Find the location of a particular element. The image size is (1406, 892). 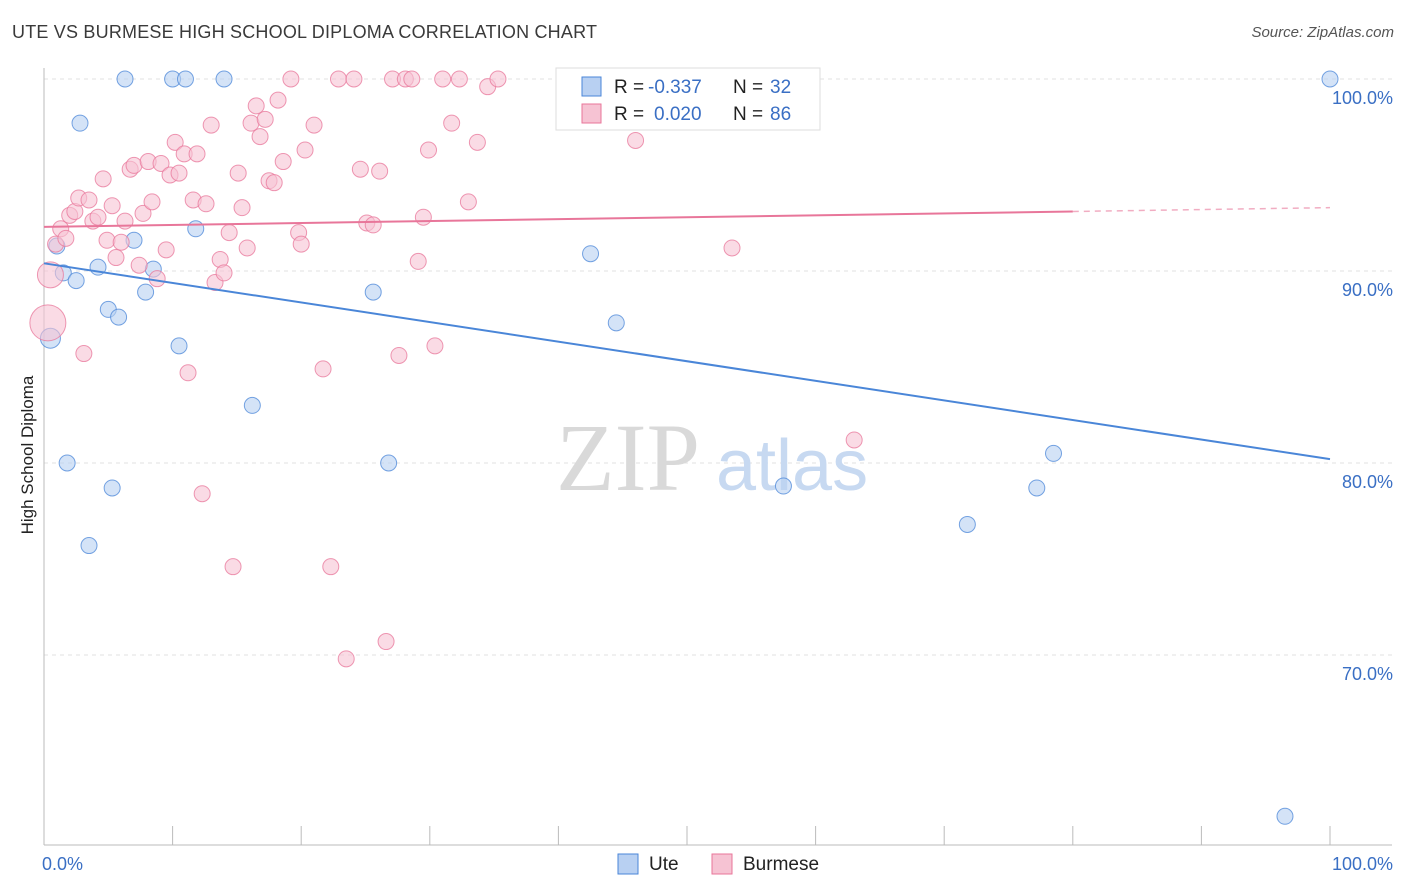

legend-r-label-burmese: R = is located at coordinates (629, 114).